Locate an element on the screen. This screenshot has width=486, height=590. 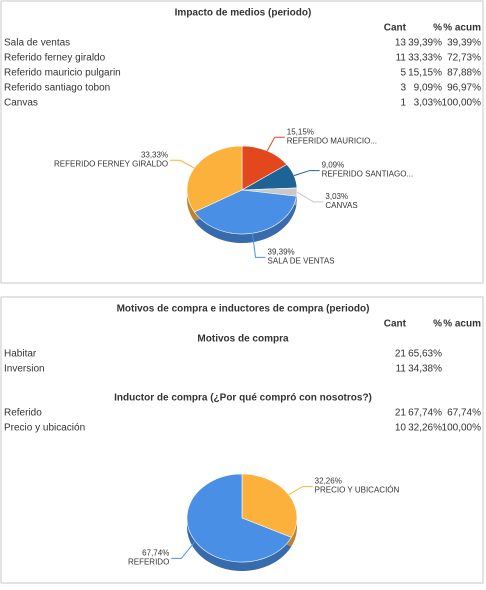
slice-percent: 32,26% is located at coordinates (328, 481).